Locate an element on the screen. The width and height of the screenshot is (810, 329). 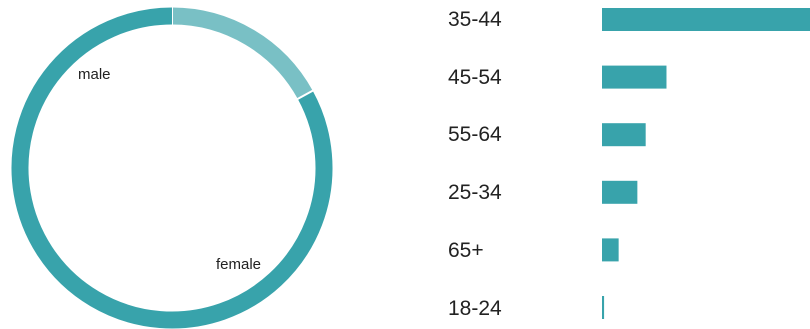
donut-slice-male is located at coordinates (242, 53).